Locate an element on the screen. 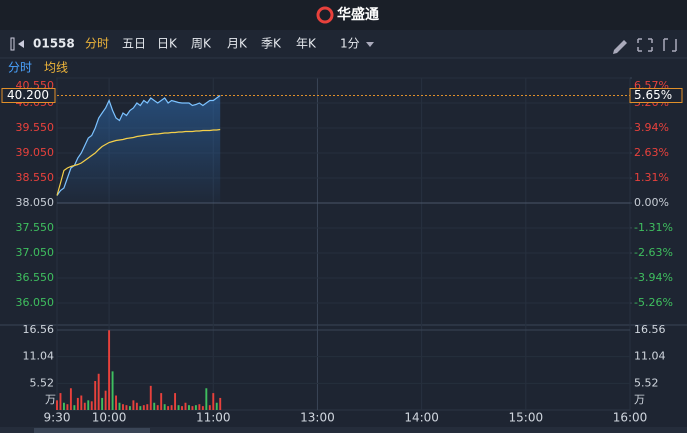 This screenshot has width=687, height=433. dropdown-arrow is located at coordinates (370, 44).